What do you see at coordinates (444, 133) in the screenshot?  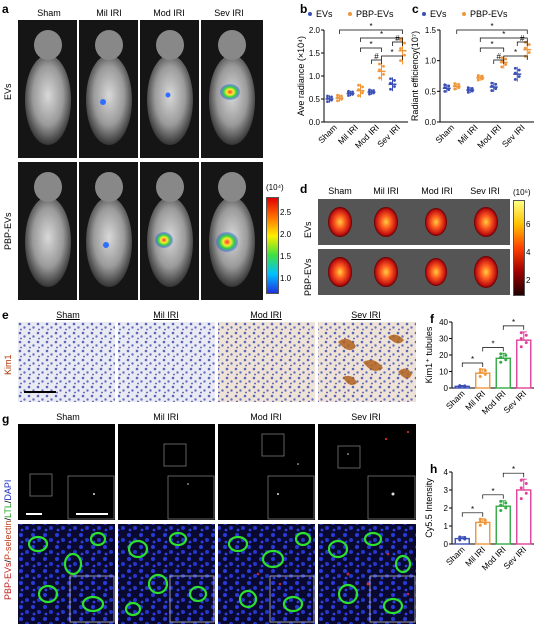 I see `x-tick-label: Sham` at bounding box center [444, 133].